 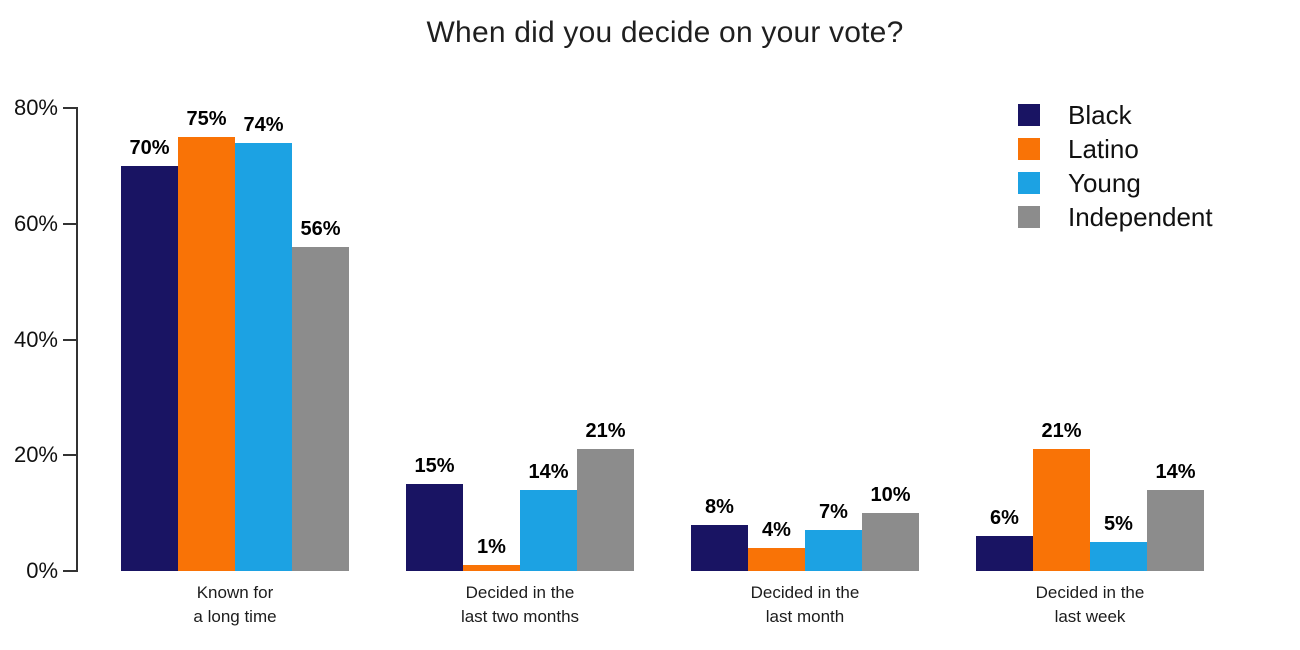 What do you see at coordinates (491, 547) in the screenshot?
I see `bar-value-label: 1%` at bounding box center [491, 547].